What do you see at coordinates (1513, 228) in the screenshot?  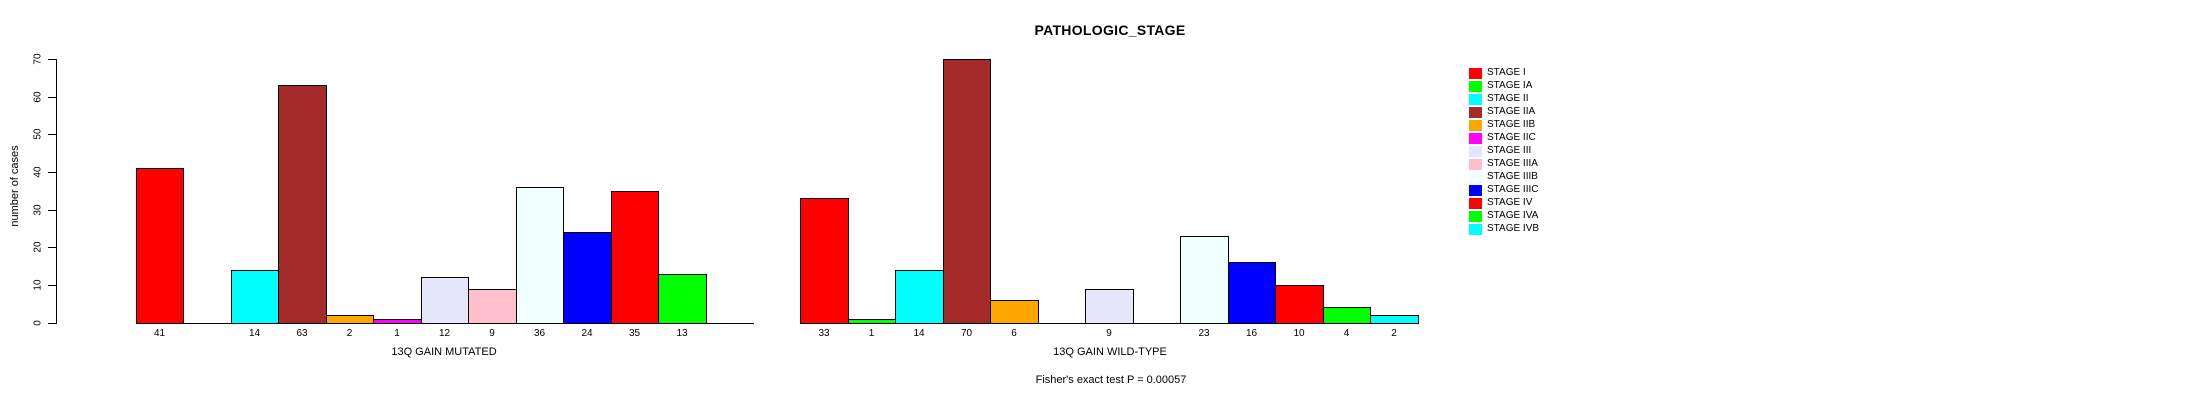 I see `legend-label: STAGE IVB` at bounding box center [1513, 228].